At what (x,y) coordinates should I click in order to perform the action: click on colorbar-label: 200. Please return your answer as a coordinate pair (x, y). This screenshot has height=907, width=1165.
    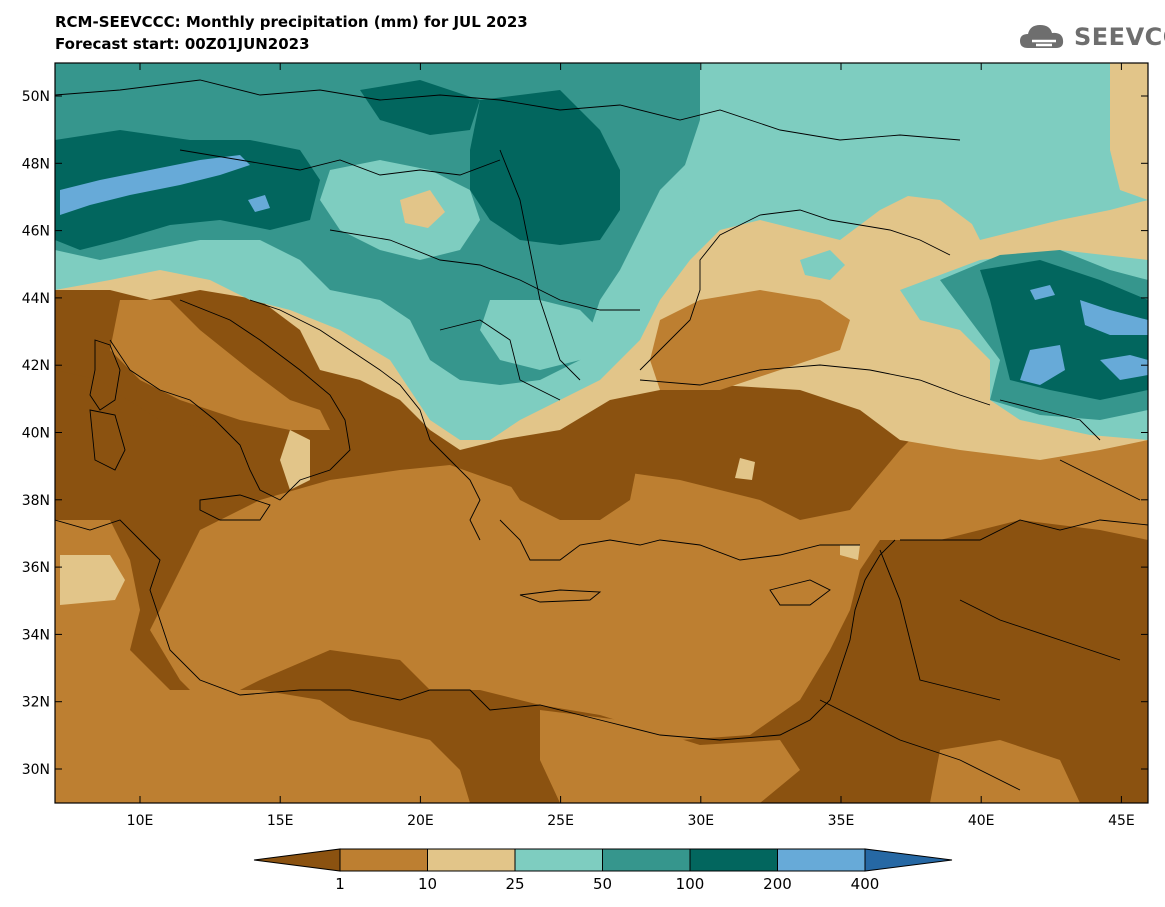
    Looking at the image, I should click on (777, 884).